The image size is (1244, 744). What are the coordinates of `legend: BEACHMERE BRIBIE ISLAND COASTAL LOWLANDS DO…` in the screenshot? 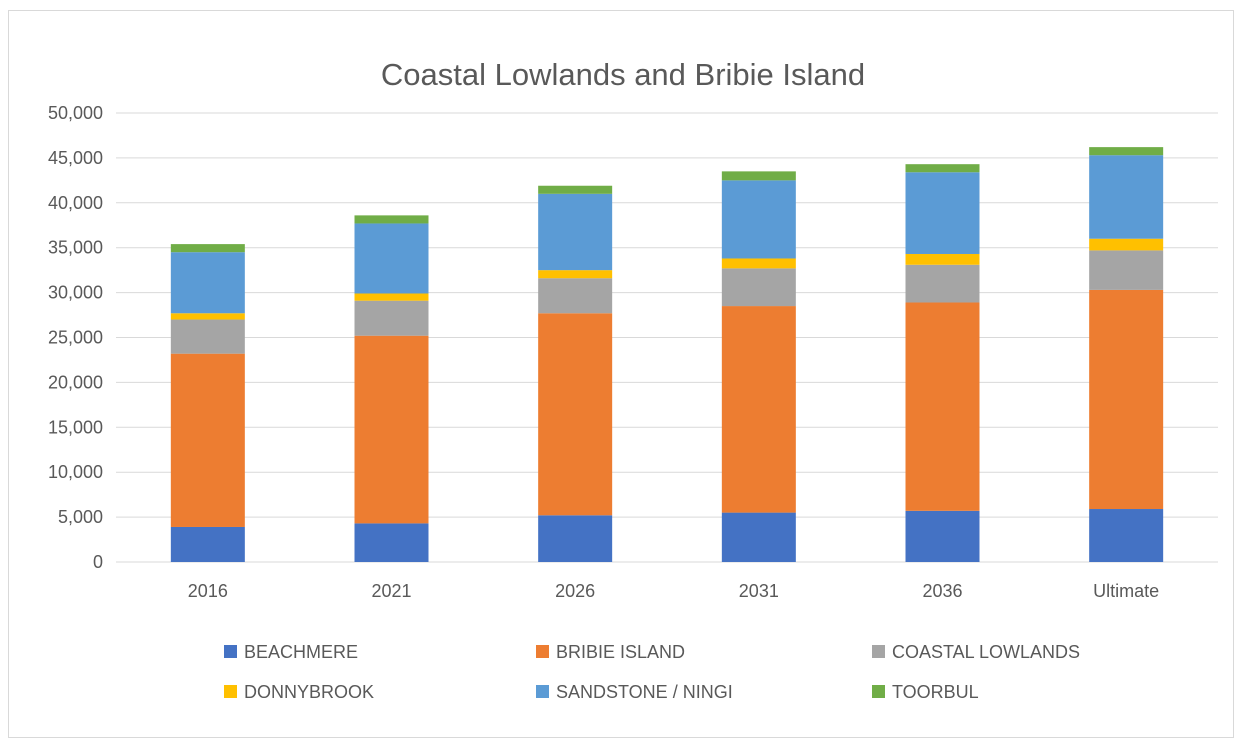 It's located at (652, 672).